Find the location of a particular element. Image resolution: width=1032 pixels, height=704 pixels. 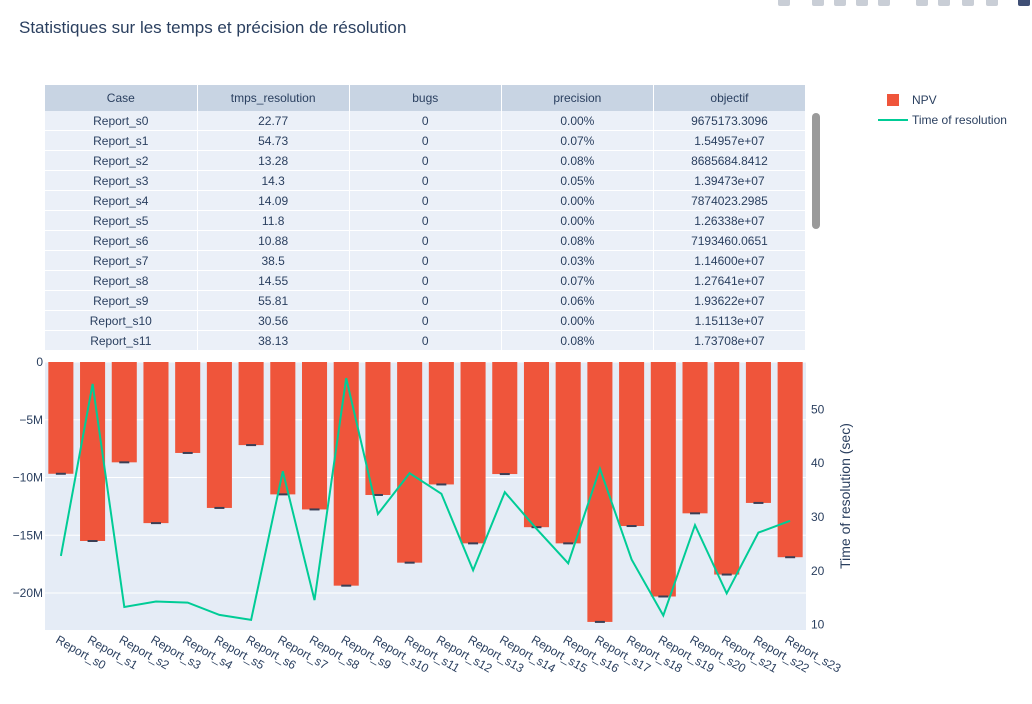

table-cell: 38.13 is located at coordinates (273, 340).